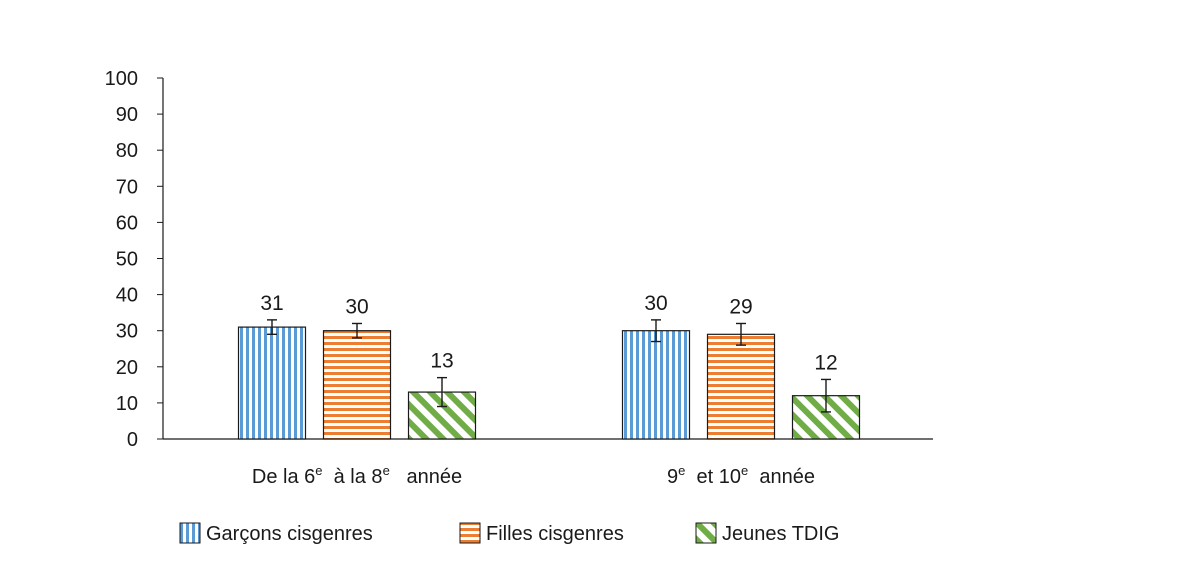 This screenshot has height=570, width=1200. Describe the element at coordinates (132, 440) in the screenshot. I see `y-tick-label: 0` at that location.